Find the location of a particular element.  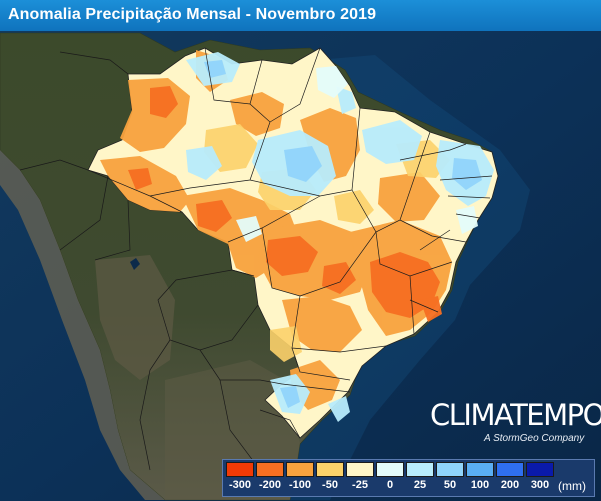

brand-name: CLIMATEMPO is located at coordinates (515, 415).